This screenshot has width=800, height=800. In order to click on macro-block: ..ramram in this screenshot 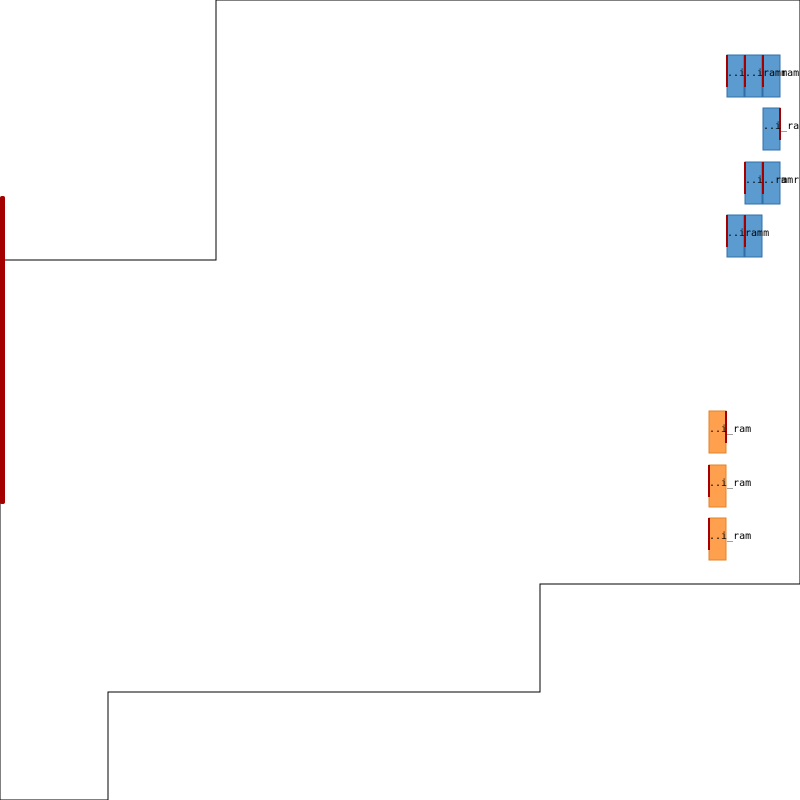, I will do `click(781, 183)`.